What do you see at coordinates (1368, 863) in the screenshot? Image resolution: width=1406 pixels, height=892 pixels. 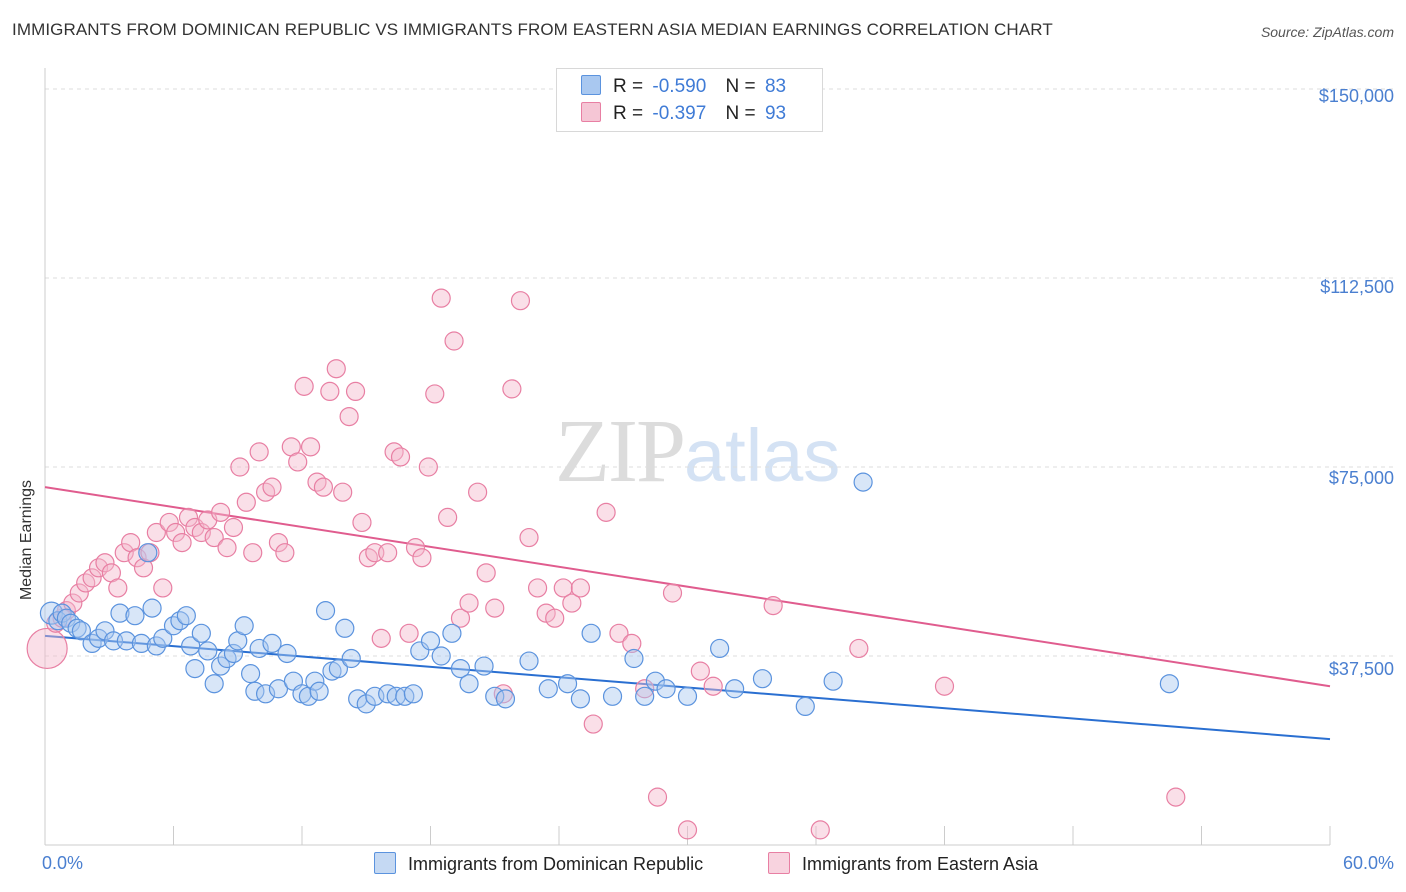 I see `x-tick-max: 60.0%` at bounding box center [1368, 863].